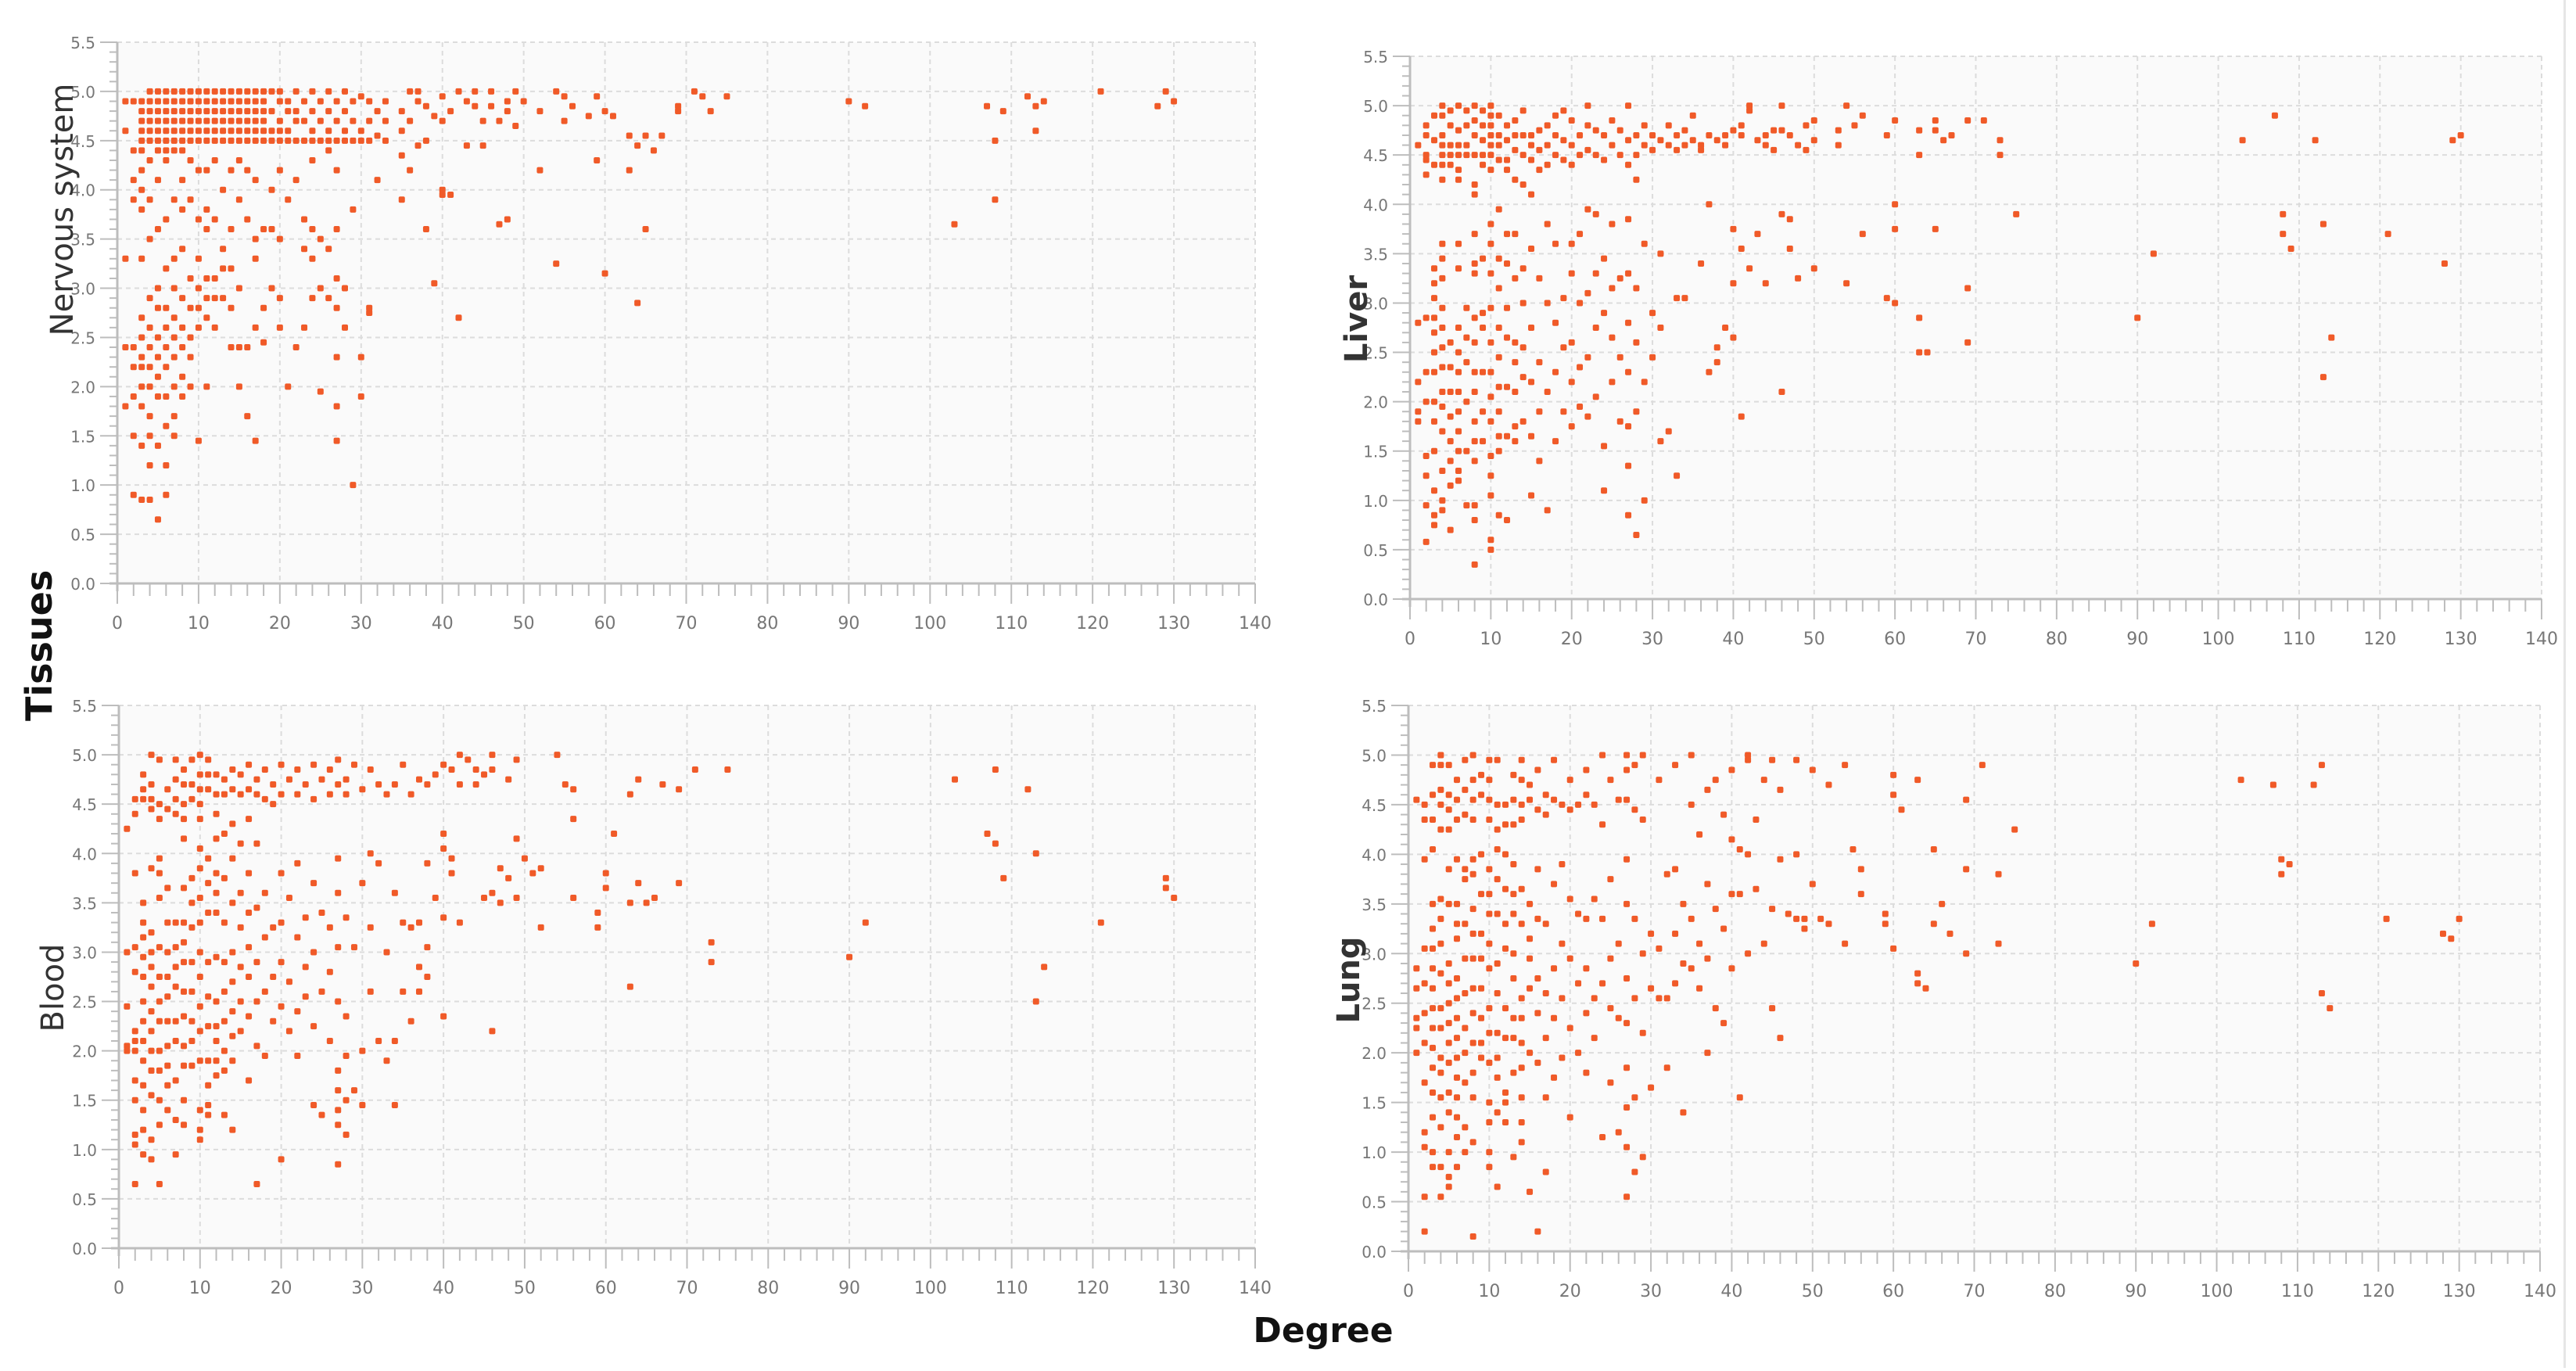 Image resolution: width=2576 pixels, height=1371 pixels. What do you see at coordinates (1375, 452) in the screenshot?
I see `y-tick-label: 1.5` at bounding box center [1375, 452].